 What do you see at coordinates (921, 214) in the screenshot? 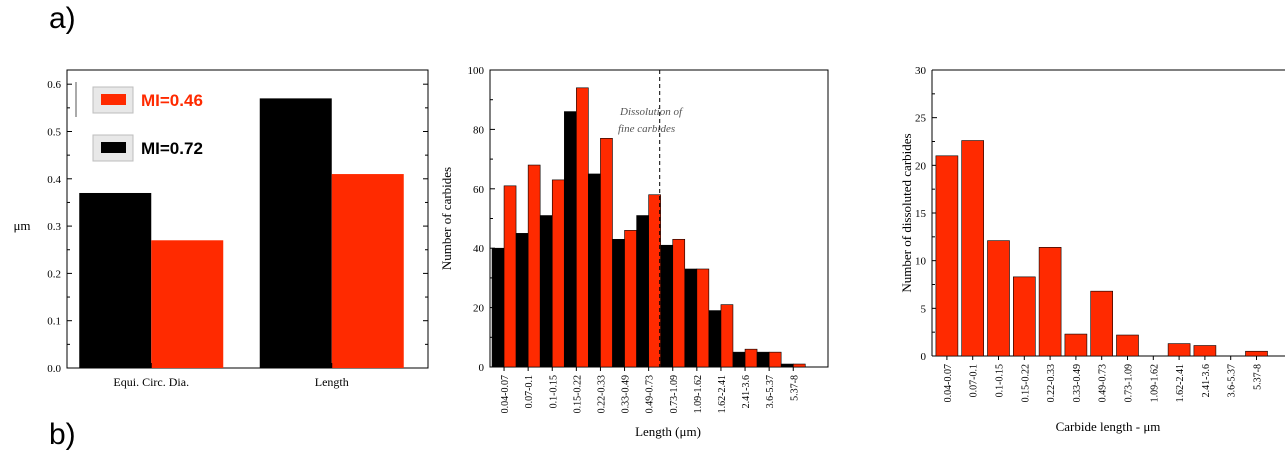
I see `y-tick-label: 15` at bounding box center [921, 214].